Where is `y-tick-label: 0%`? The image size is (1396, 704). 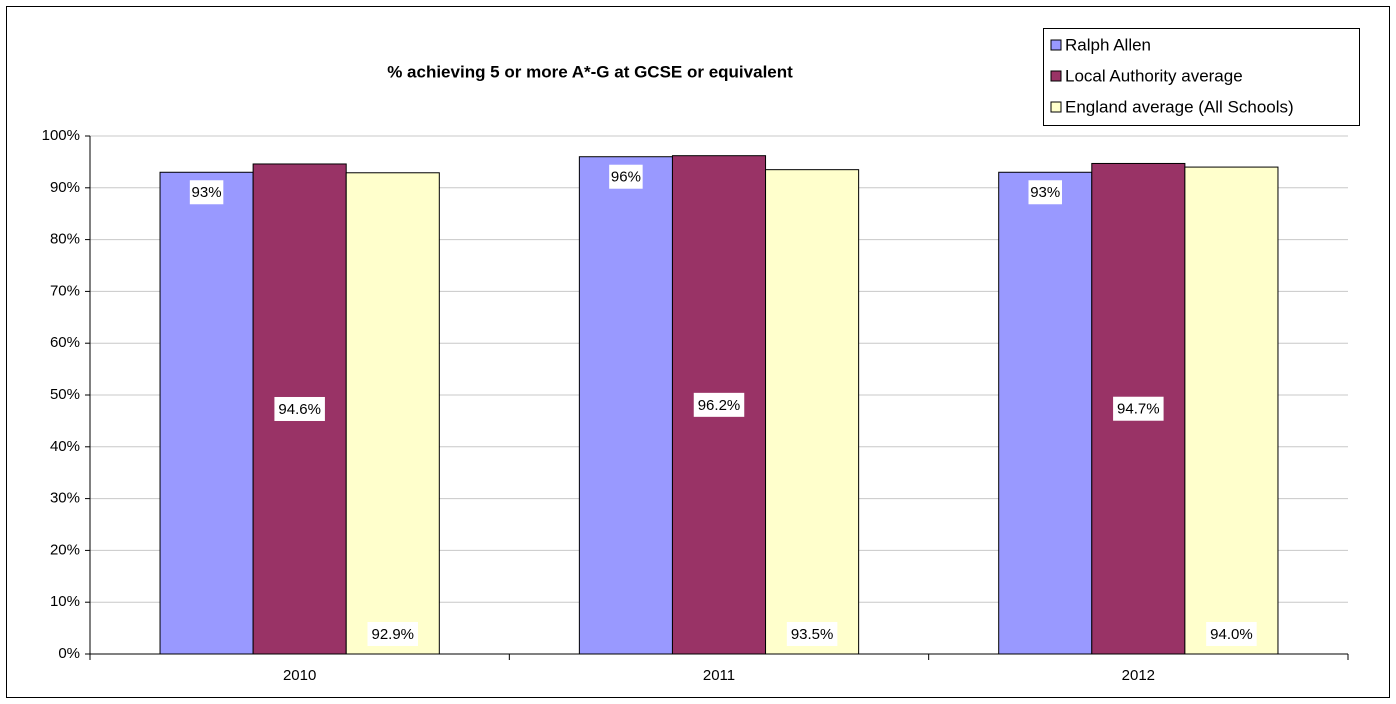 y-tick-label: 0% is located at coordinates (69, 653).